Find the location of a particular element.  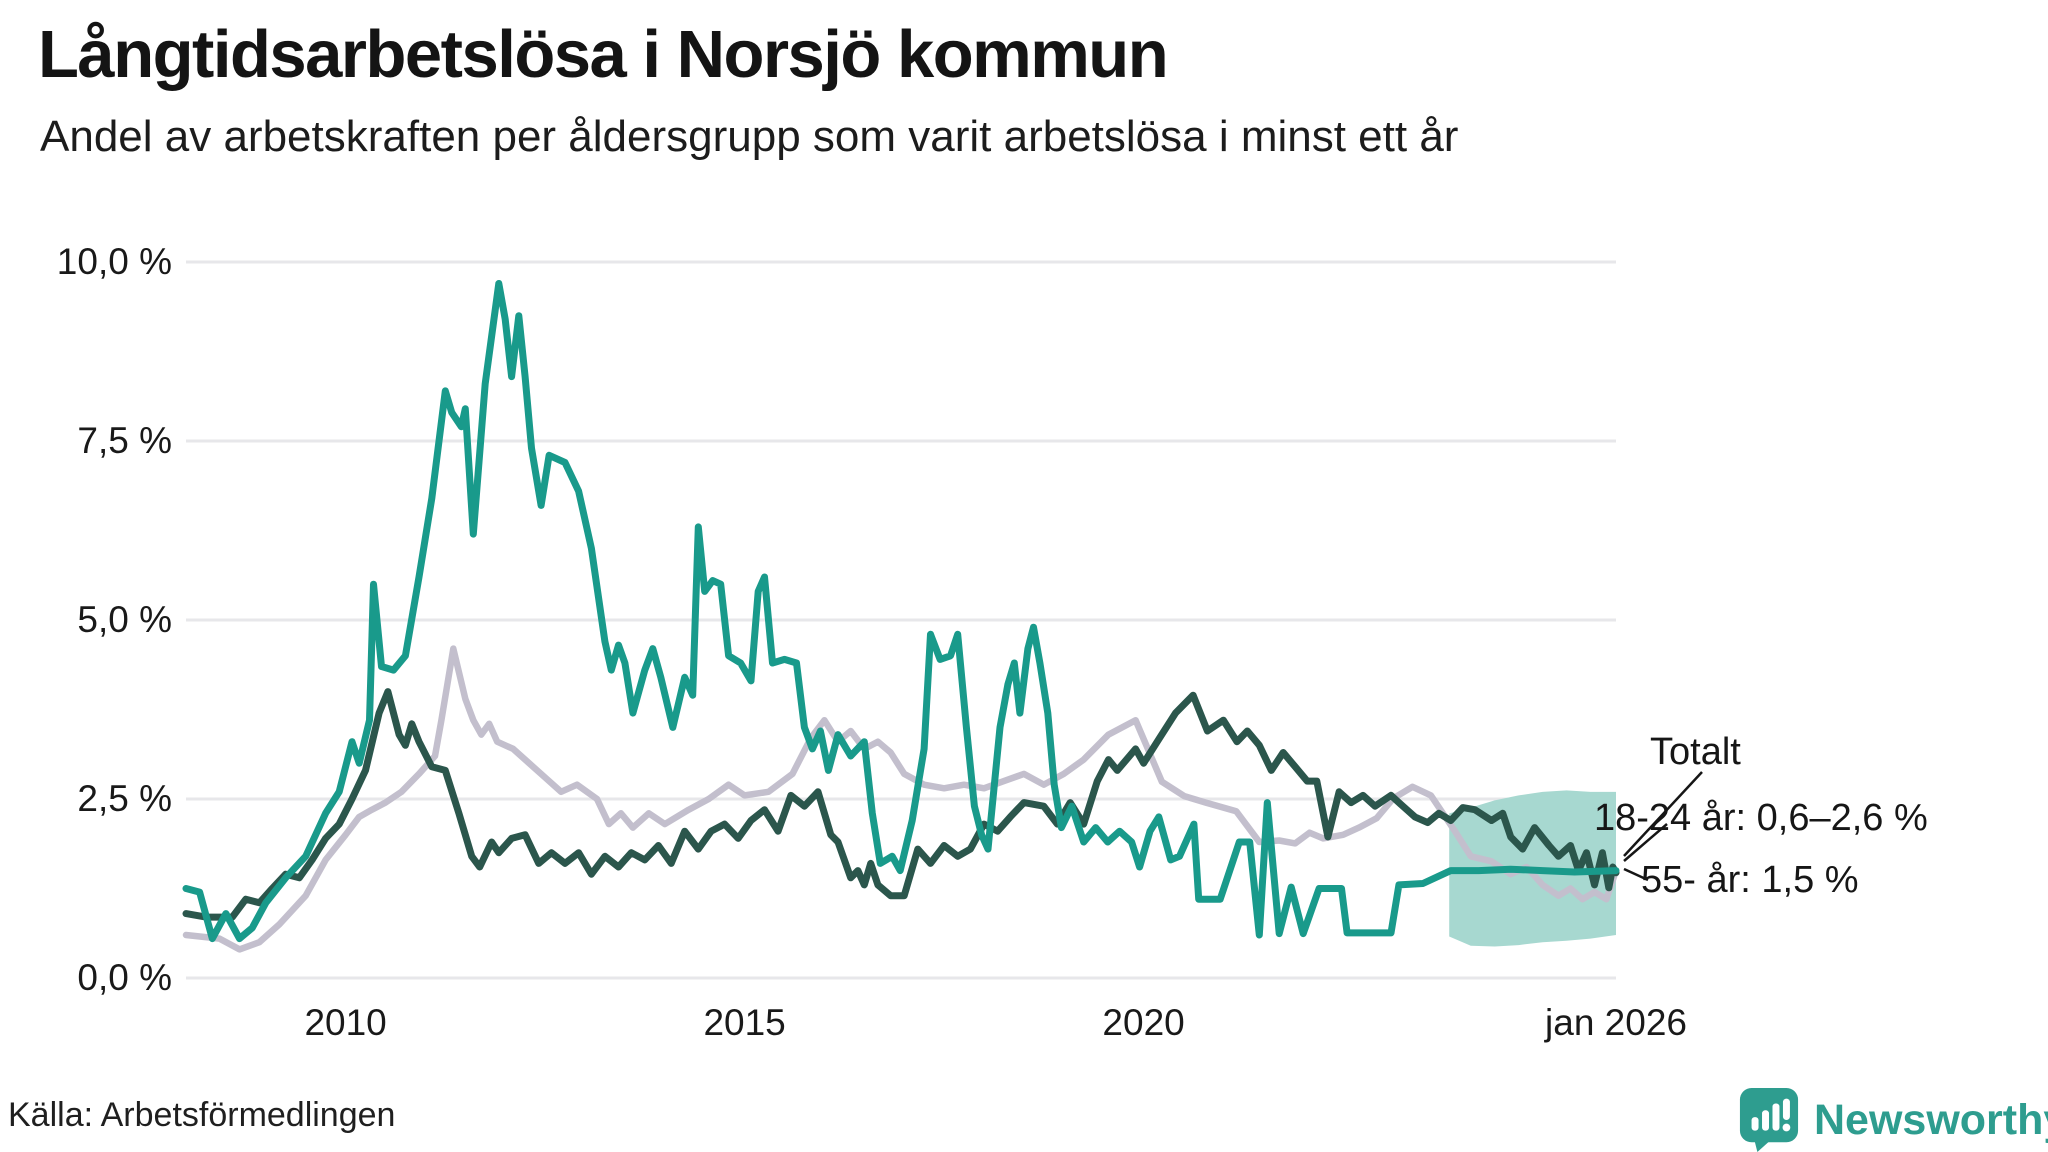

y-axis-tick-label: 10,0 % is located at coordinates (114, 261).